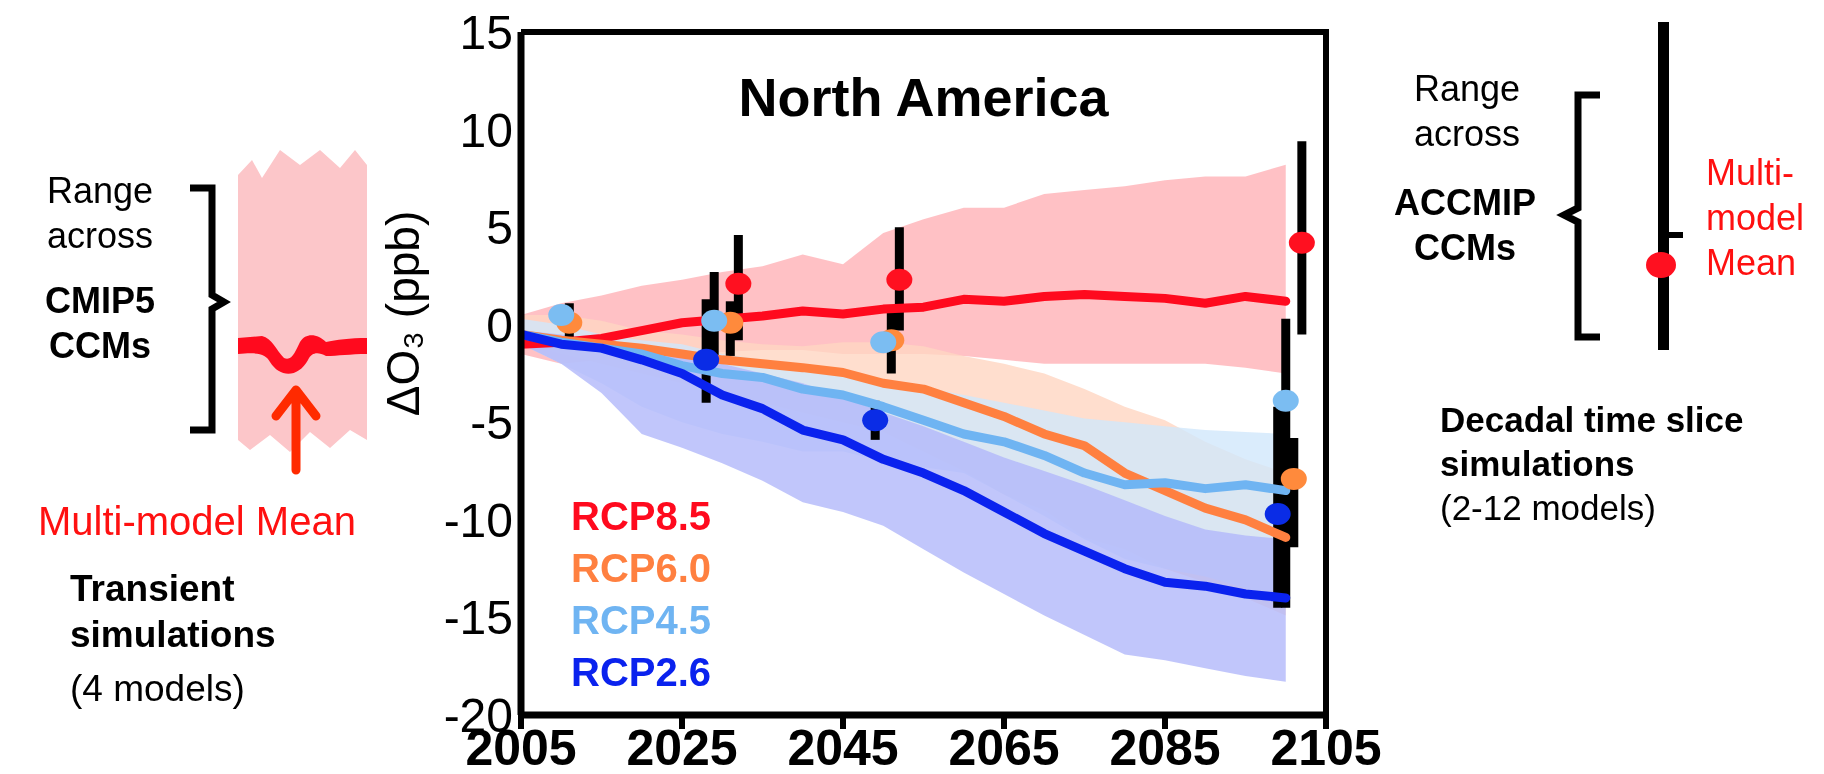 The image size is (1824, 774). I want to click on text: (4 models), so click(158, 689).